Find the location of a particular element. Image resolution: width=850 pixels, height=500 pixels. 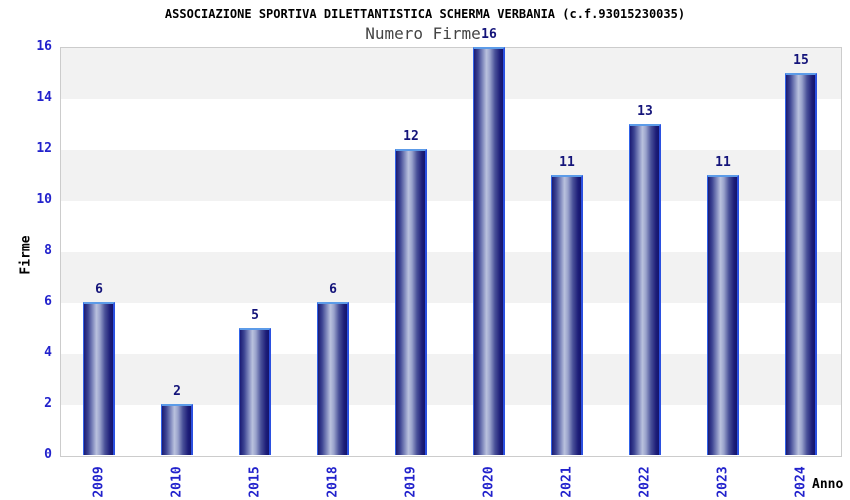

x-tick-label: 2022 is located at coordinates (645, 482).